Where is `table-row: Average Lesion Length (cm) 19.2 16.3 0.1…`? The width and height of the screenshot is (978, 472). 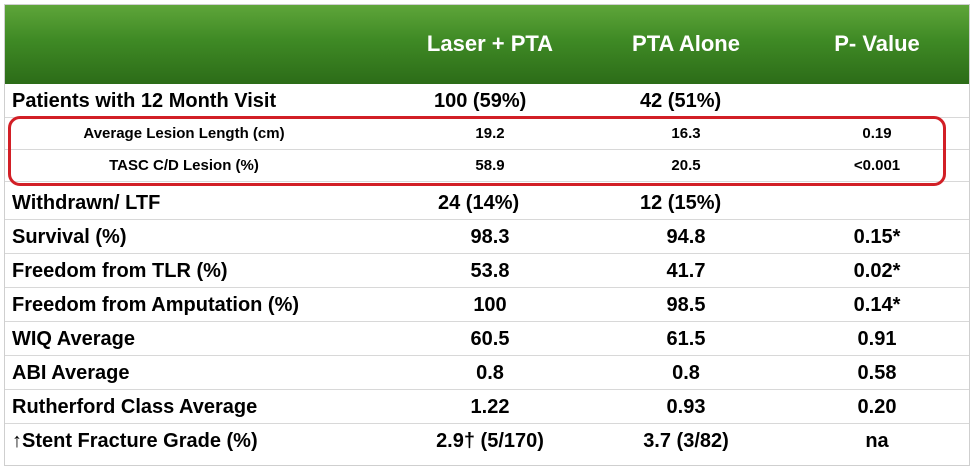 table-row: Average Lesion Length (cm) 19.2 16.3 0.1… is located at coordinates (487, 134).